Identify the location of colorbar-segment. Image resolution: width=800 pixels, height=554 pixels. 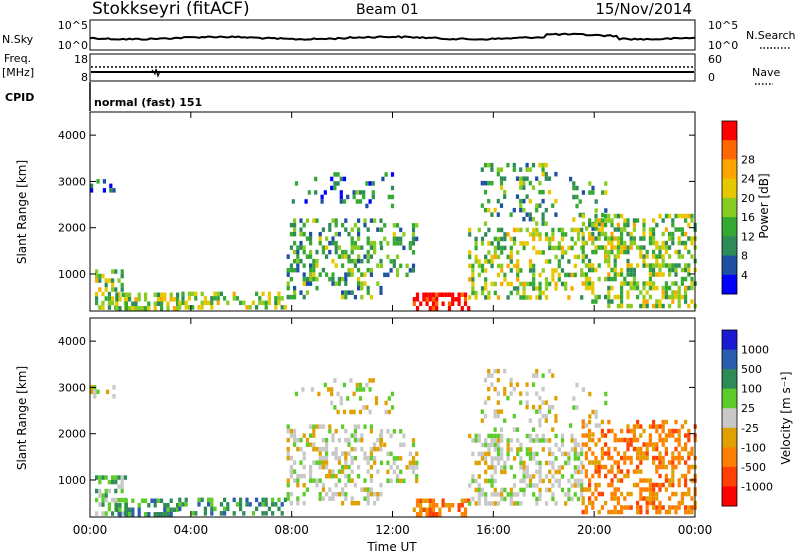
(729, 496).